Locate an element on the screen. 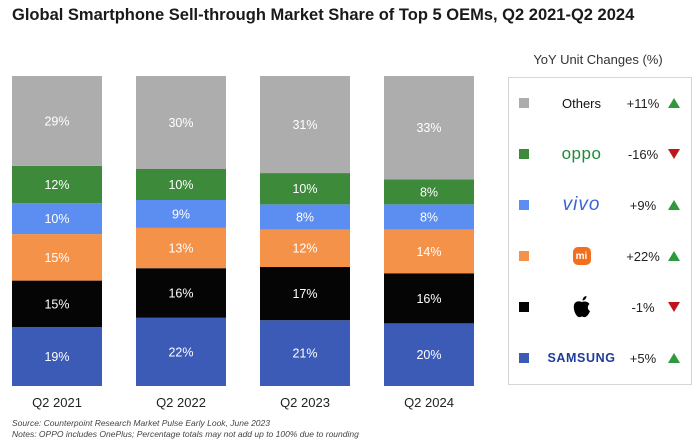 This screenshot has width=700, height=441. bar-segment-vivo-q2-2021 is located at coordinates (57, 219).